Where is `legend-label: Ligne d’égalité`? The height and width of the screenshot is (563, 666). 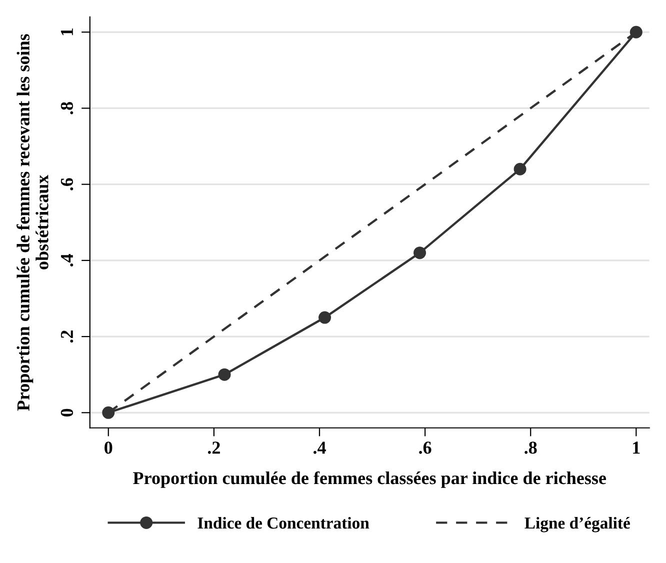
legend-label: Ligne d’égalité is located at coordinates (577, 524).